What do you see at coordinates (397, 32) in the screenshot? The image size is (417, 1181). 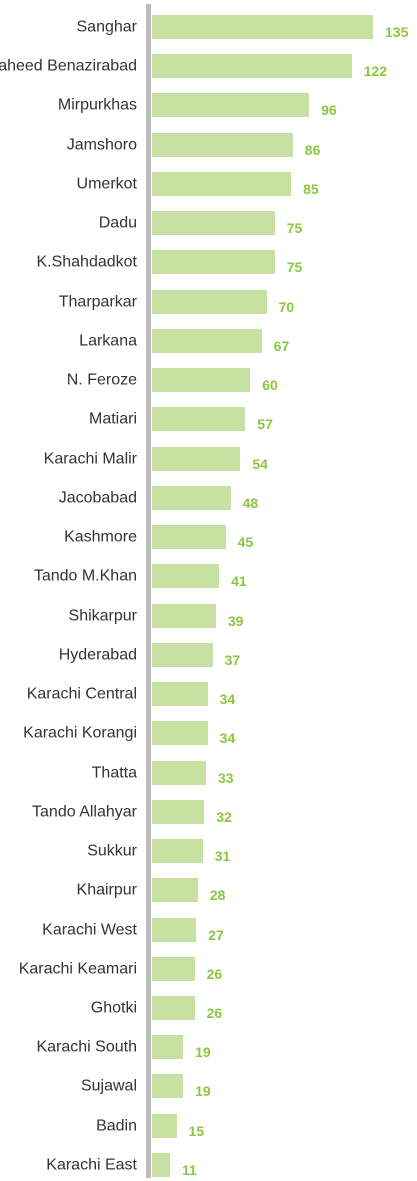 I see `value-label: 135` at bounding box center [397, 32].